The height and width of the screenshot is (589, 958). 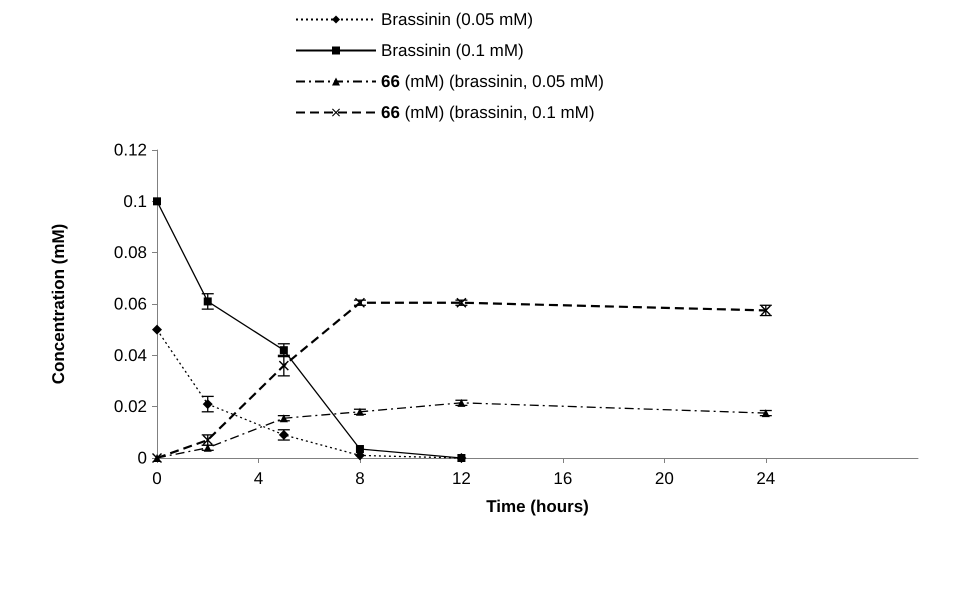 I want to click on legend-label: 66 (mM) (brassinin, 0.05 mM), so click(x=492, y=81).